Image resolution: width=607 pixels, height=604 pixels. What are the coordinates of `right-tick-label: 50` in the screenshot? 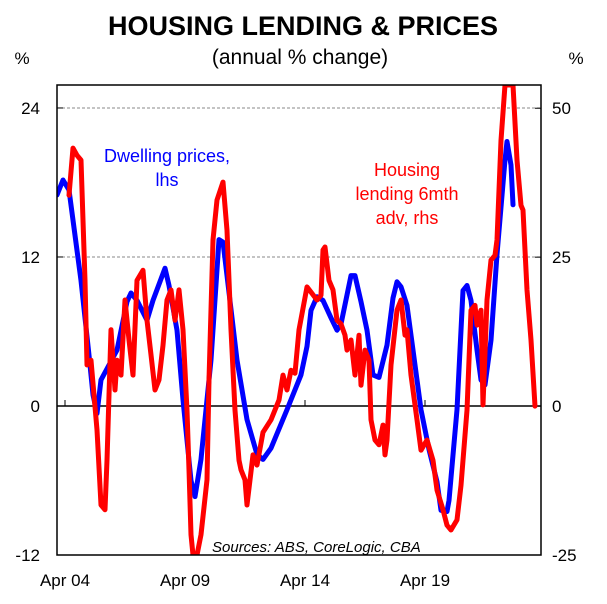 It's located at (561, 108).